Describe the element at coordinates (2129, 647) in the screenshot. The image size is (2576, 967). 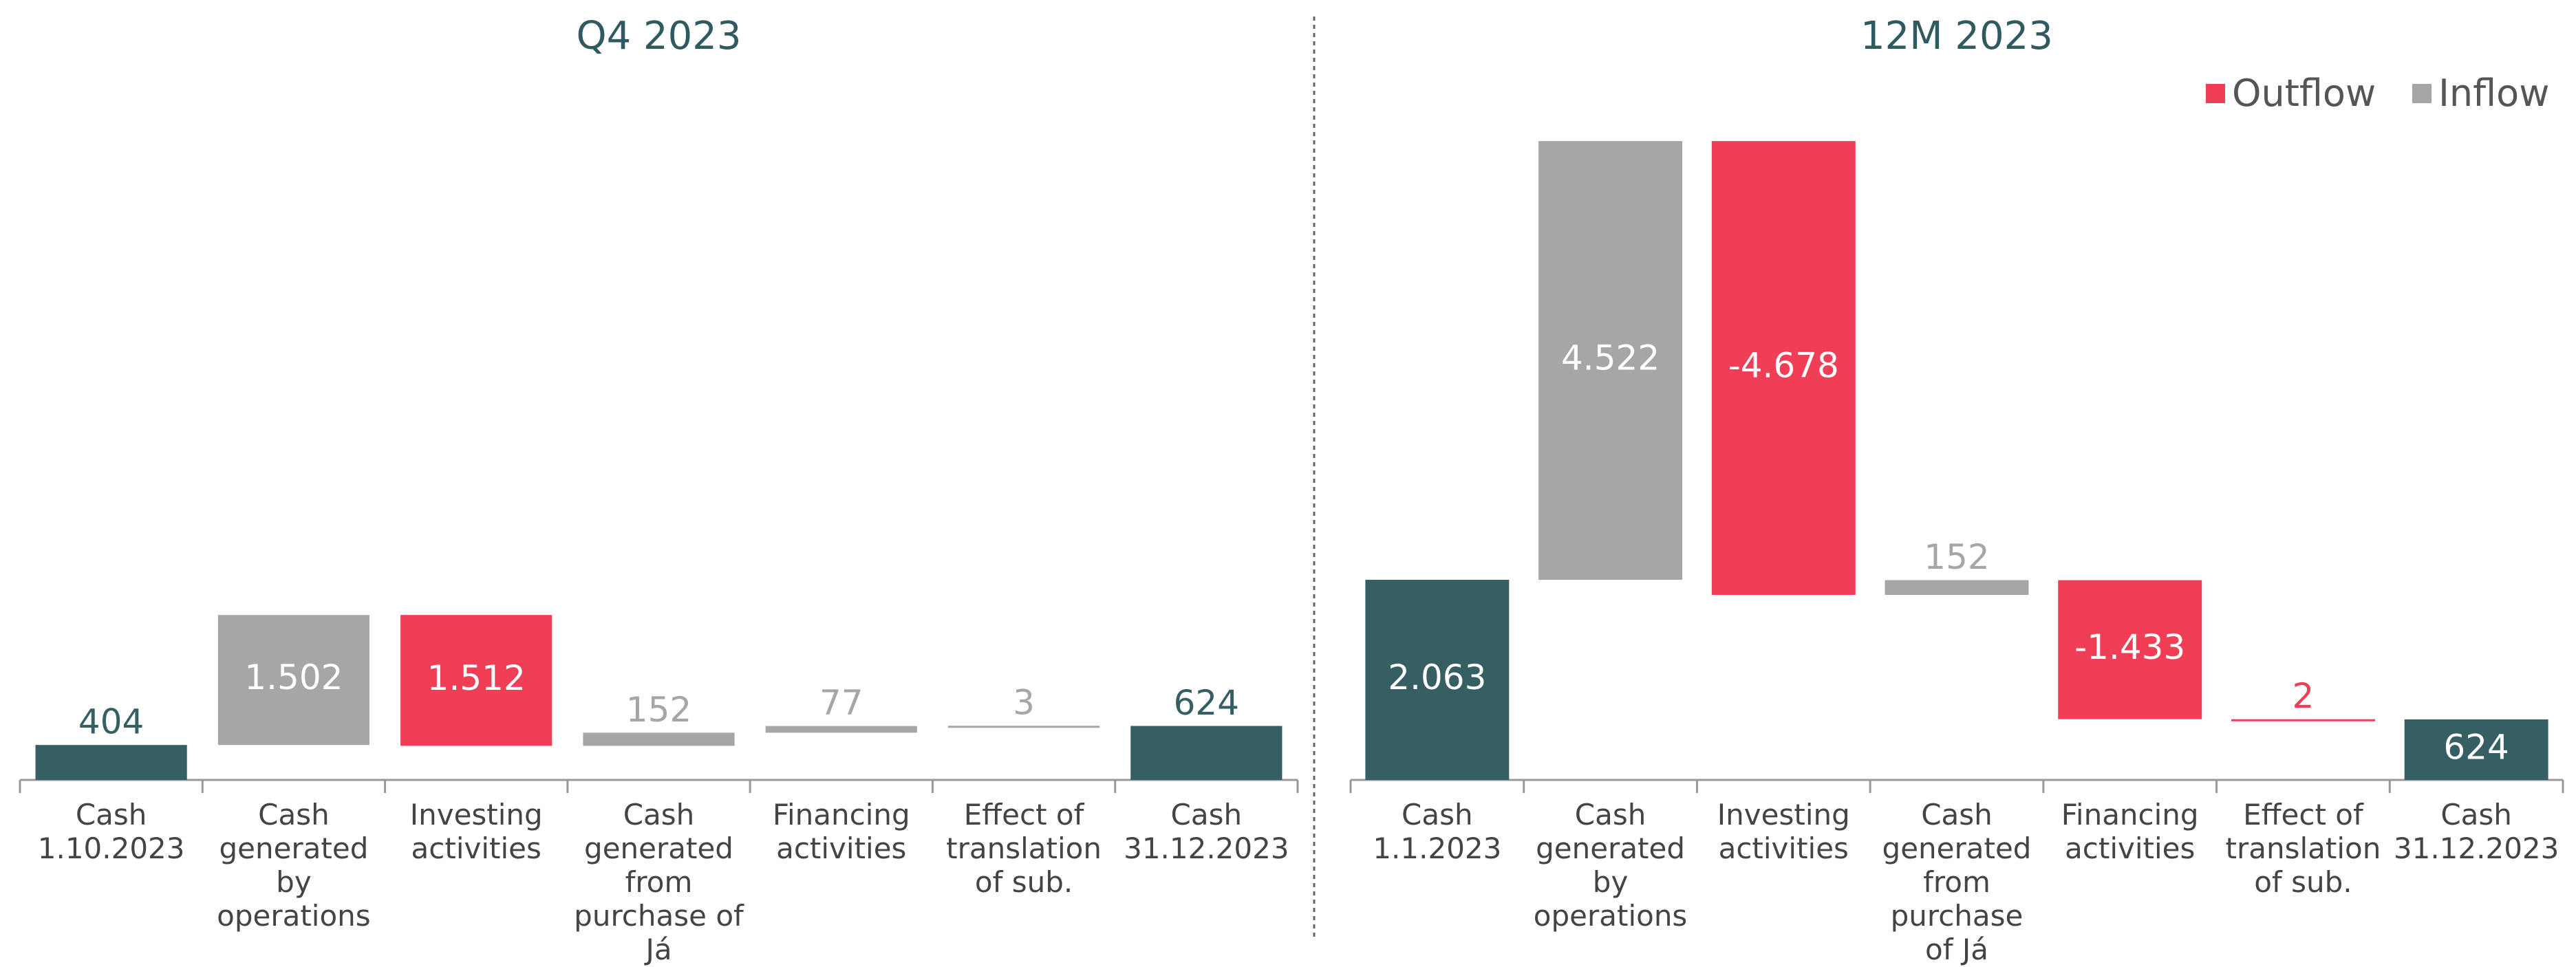
I see `value-label: -1.433` at that location.